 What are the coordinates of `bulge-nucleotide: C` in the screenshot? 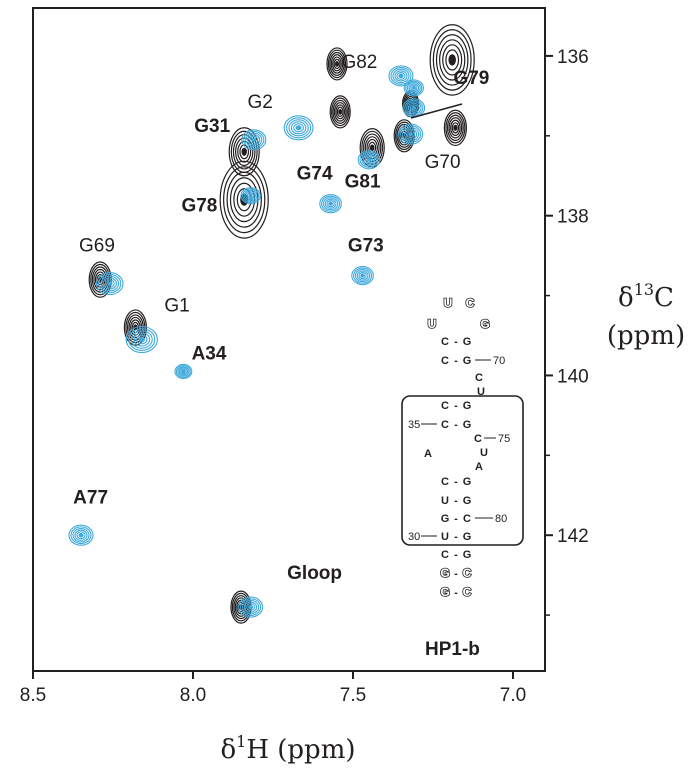 It's located at (479, 378).